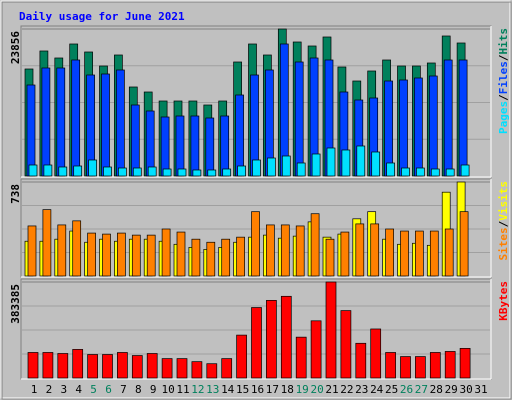  I want to click on x-tick-label: 13, so click(212, 389).